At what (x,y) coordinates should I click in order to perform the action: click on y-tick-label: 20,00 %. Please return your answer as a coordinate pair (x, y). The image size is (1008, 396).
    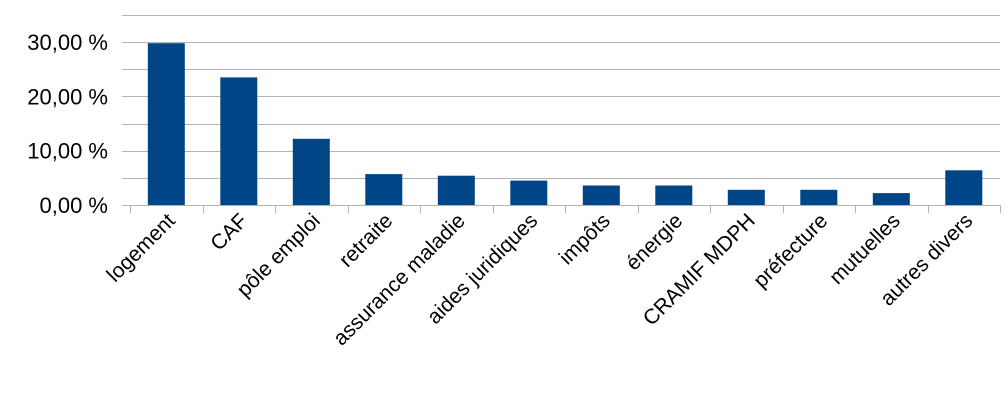
    Looking at the image, I should click on (67, 96).